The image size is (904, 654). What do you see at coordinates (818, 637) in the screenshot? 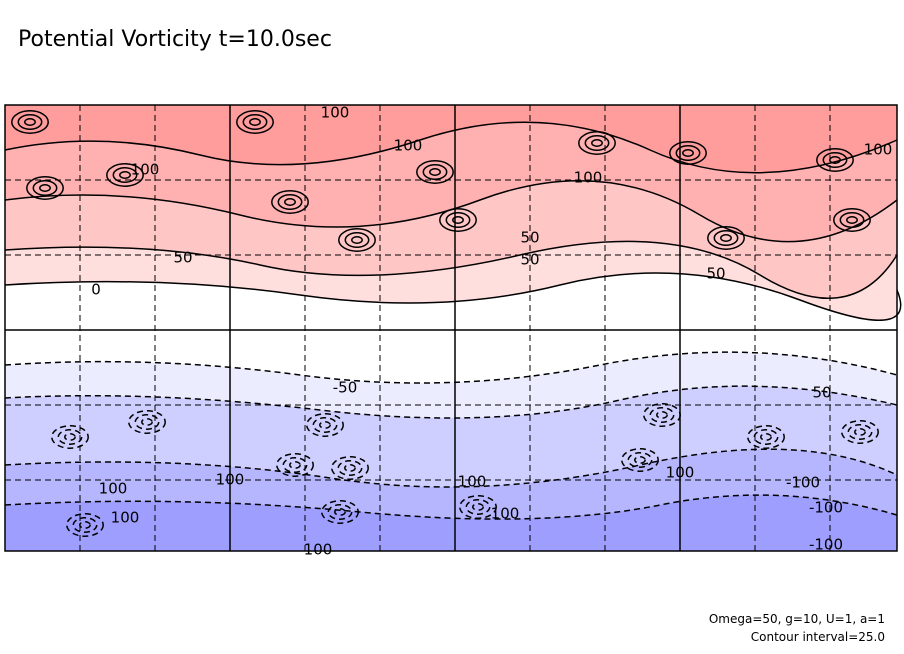
I see `annotation: Contour interval=25.0` at bounding box center [818, 637].